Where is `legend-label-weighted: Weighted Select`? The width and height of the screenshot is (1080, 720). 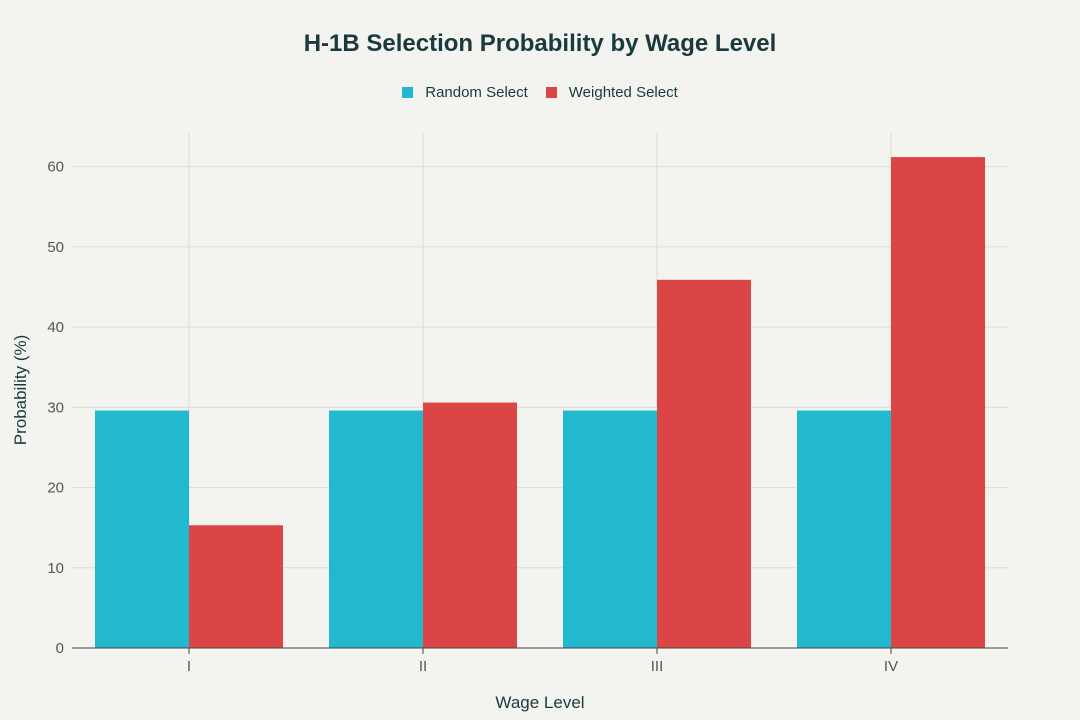
legend-label-weighted: Weighted Select is located at coordinates (623, 92).